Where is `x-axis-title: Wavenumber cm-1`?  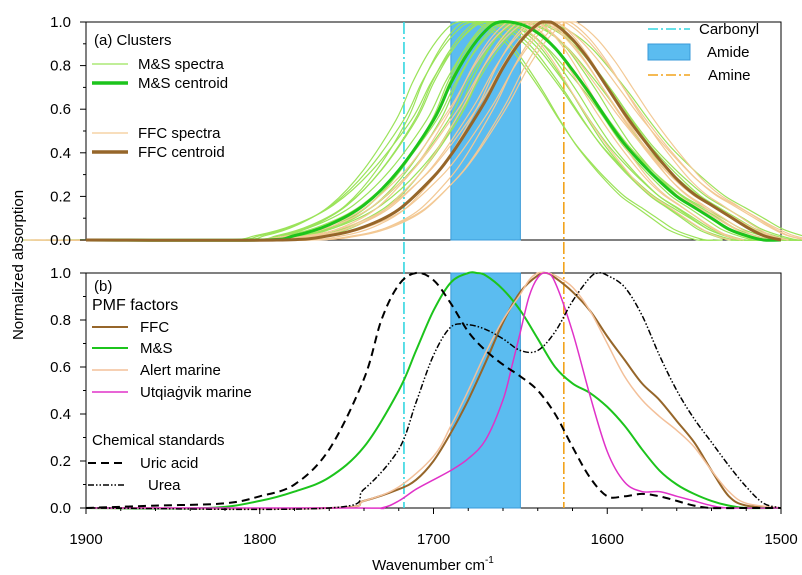
x-axis-title: Wavenumber cm-1 is located at coordinates (433, 564).